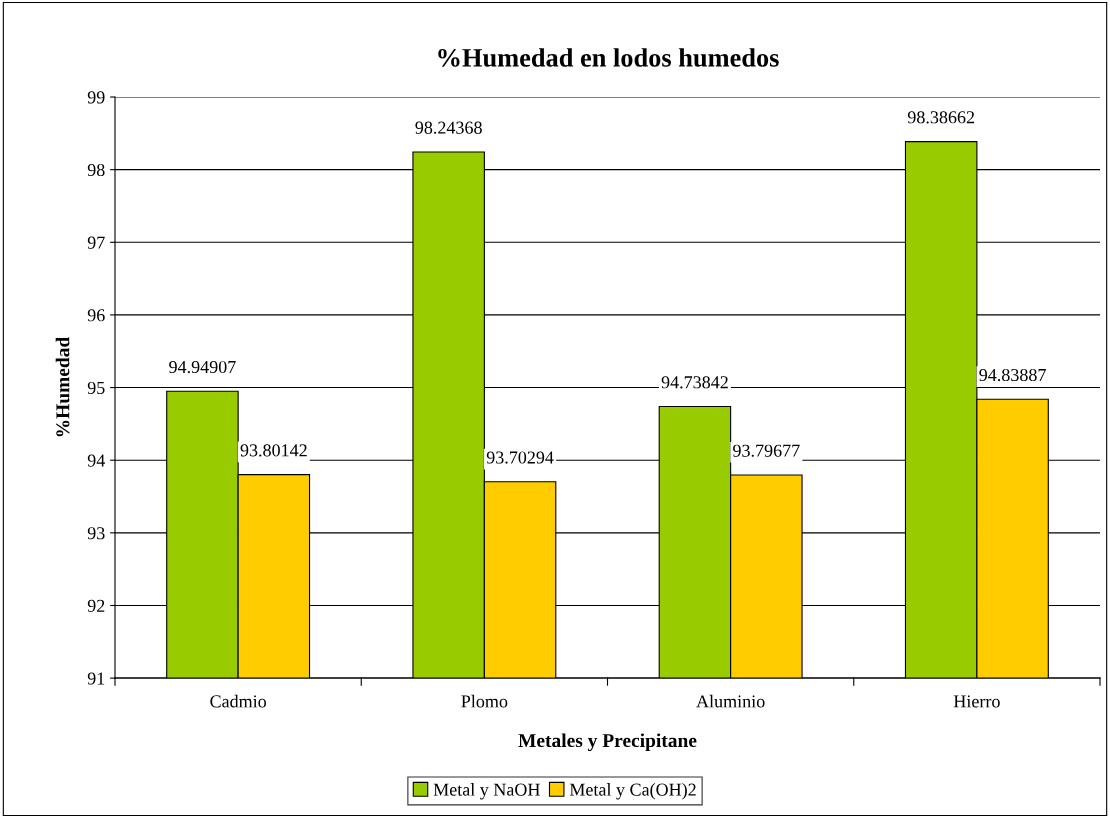  I want to click on x-tick-label: Aluminio, so click(730, 701).